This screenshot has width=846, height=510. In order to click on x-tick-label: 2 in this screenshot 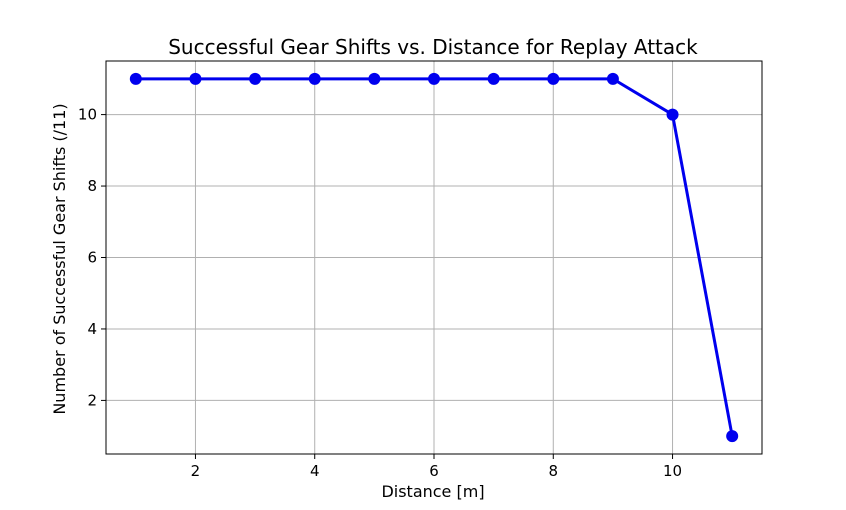, I will do `click(196, 471)`.